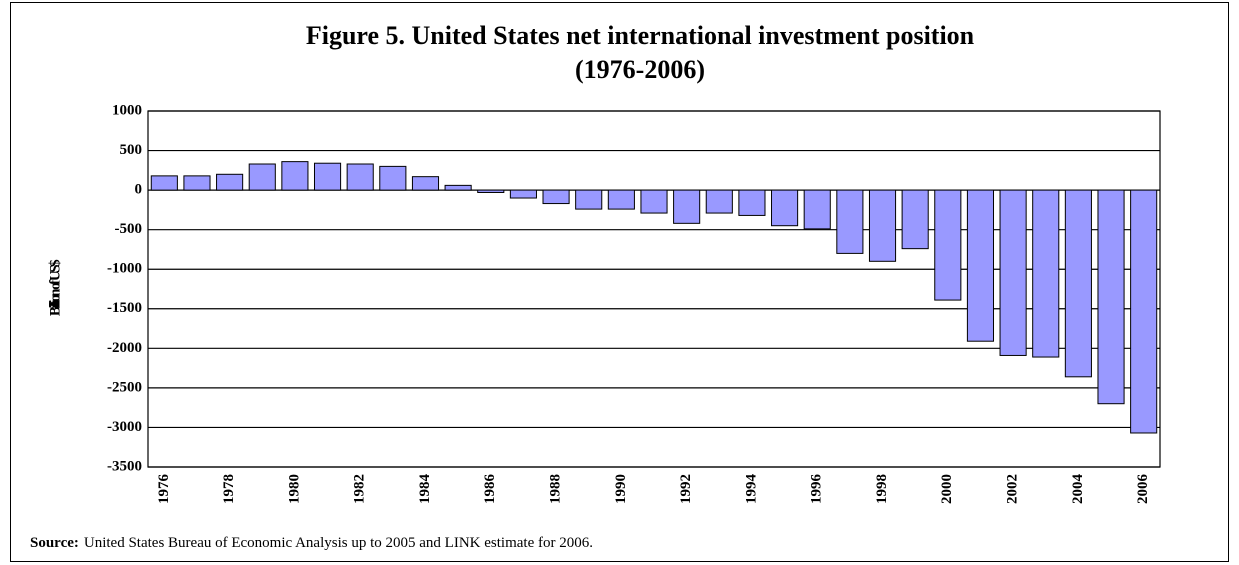 This screenshot has height=565, width=1239. I want to click on y-tick-label: -2000, so click(124, 348).